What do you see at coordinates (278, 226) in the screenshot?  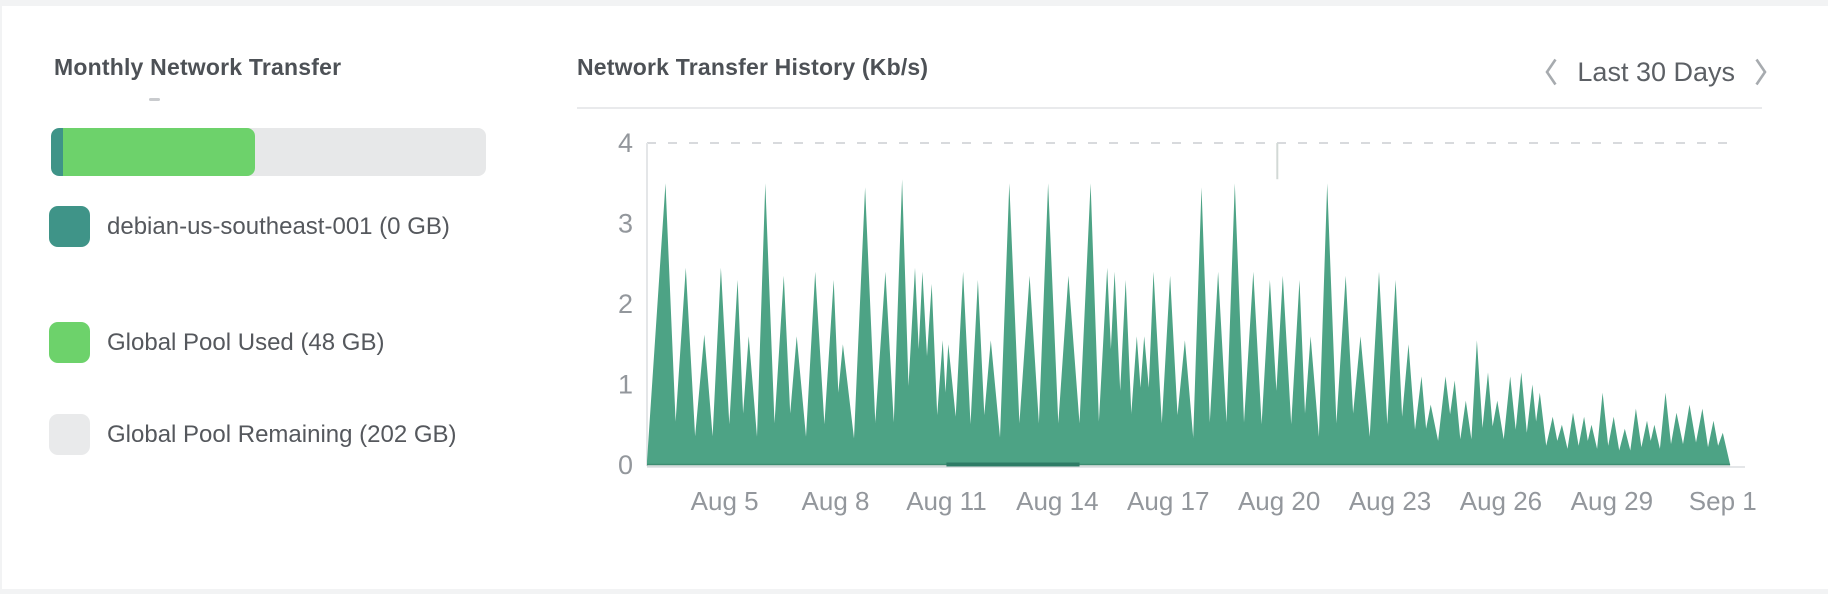 I see `legend-label-linode: debian-us-southeast-001 (0 GB)` at bounding box center [278, 226].